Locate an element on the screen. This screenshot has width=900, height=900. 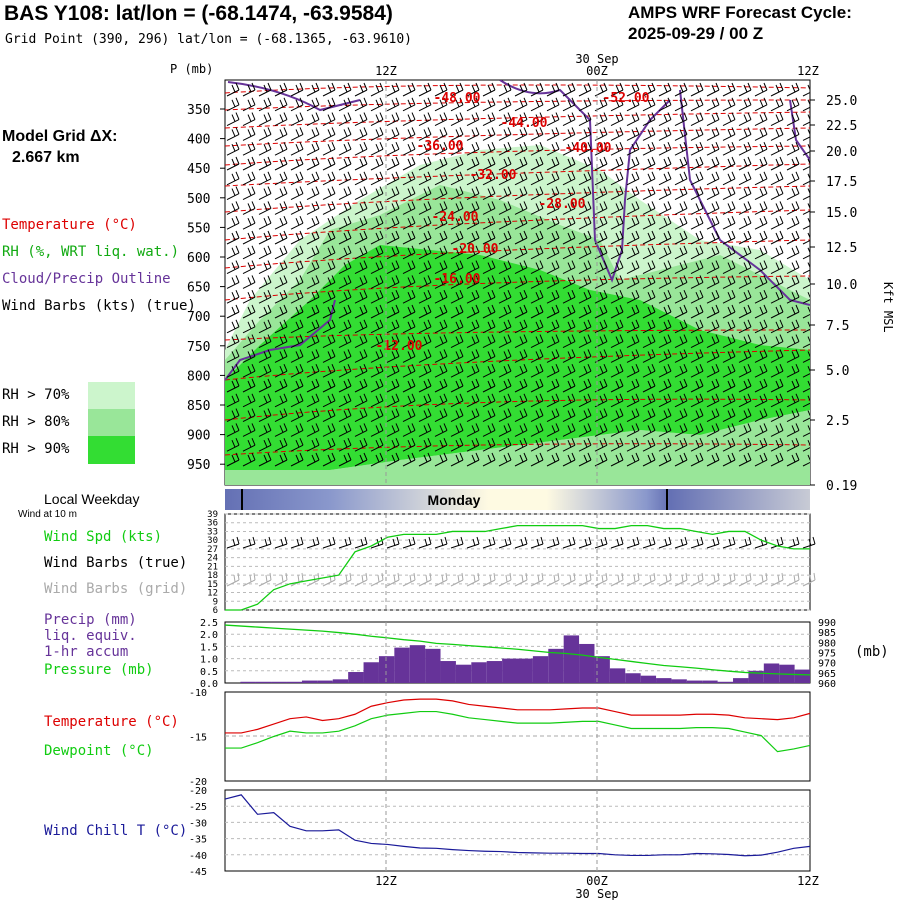
pressure-tick-label: 990 is located at coordinates (827, 623).